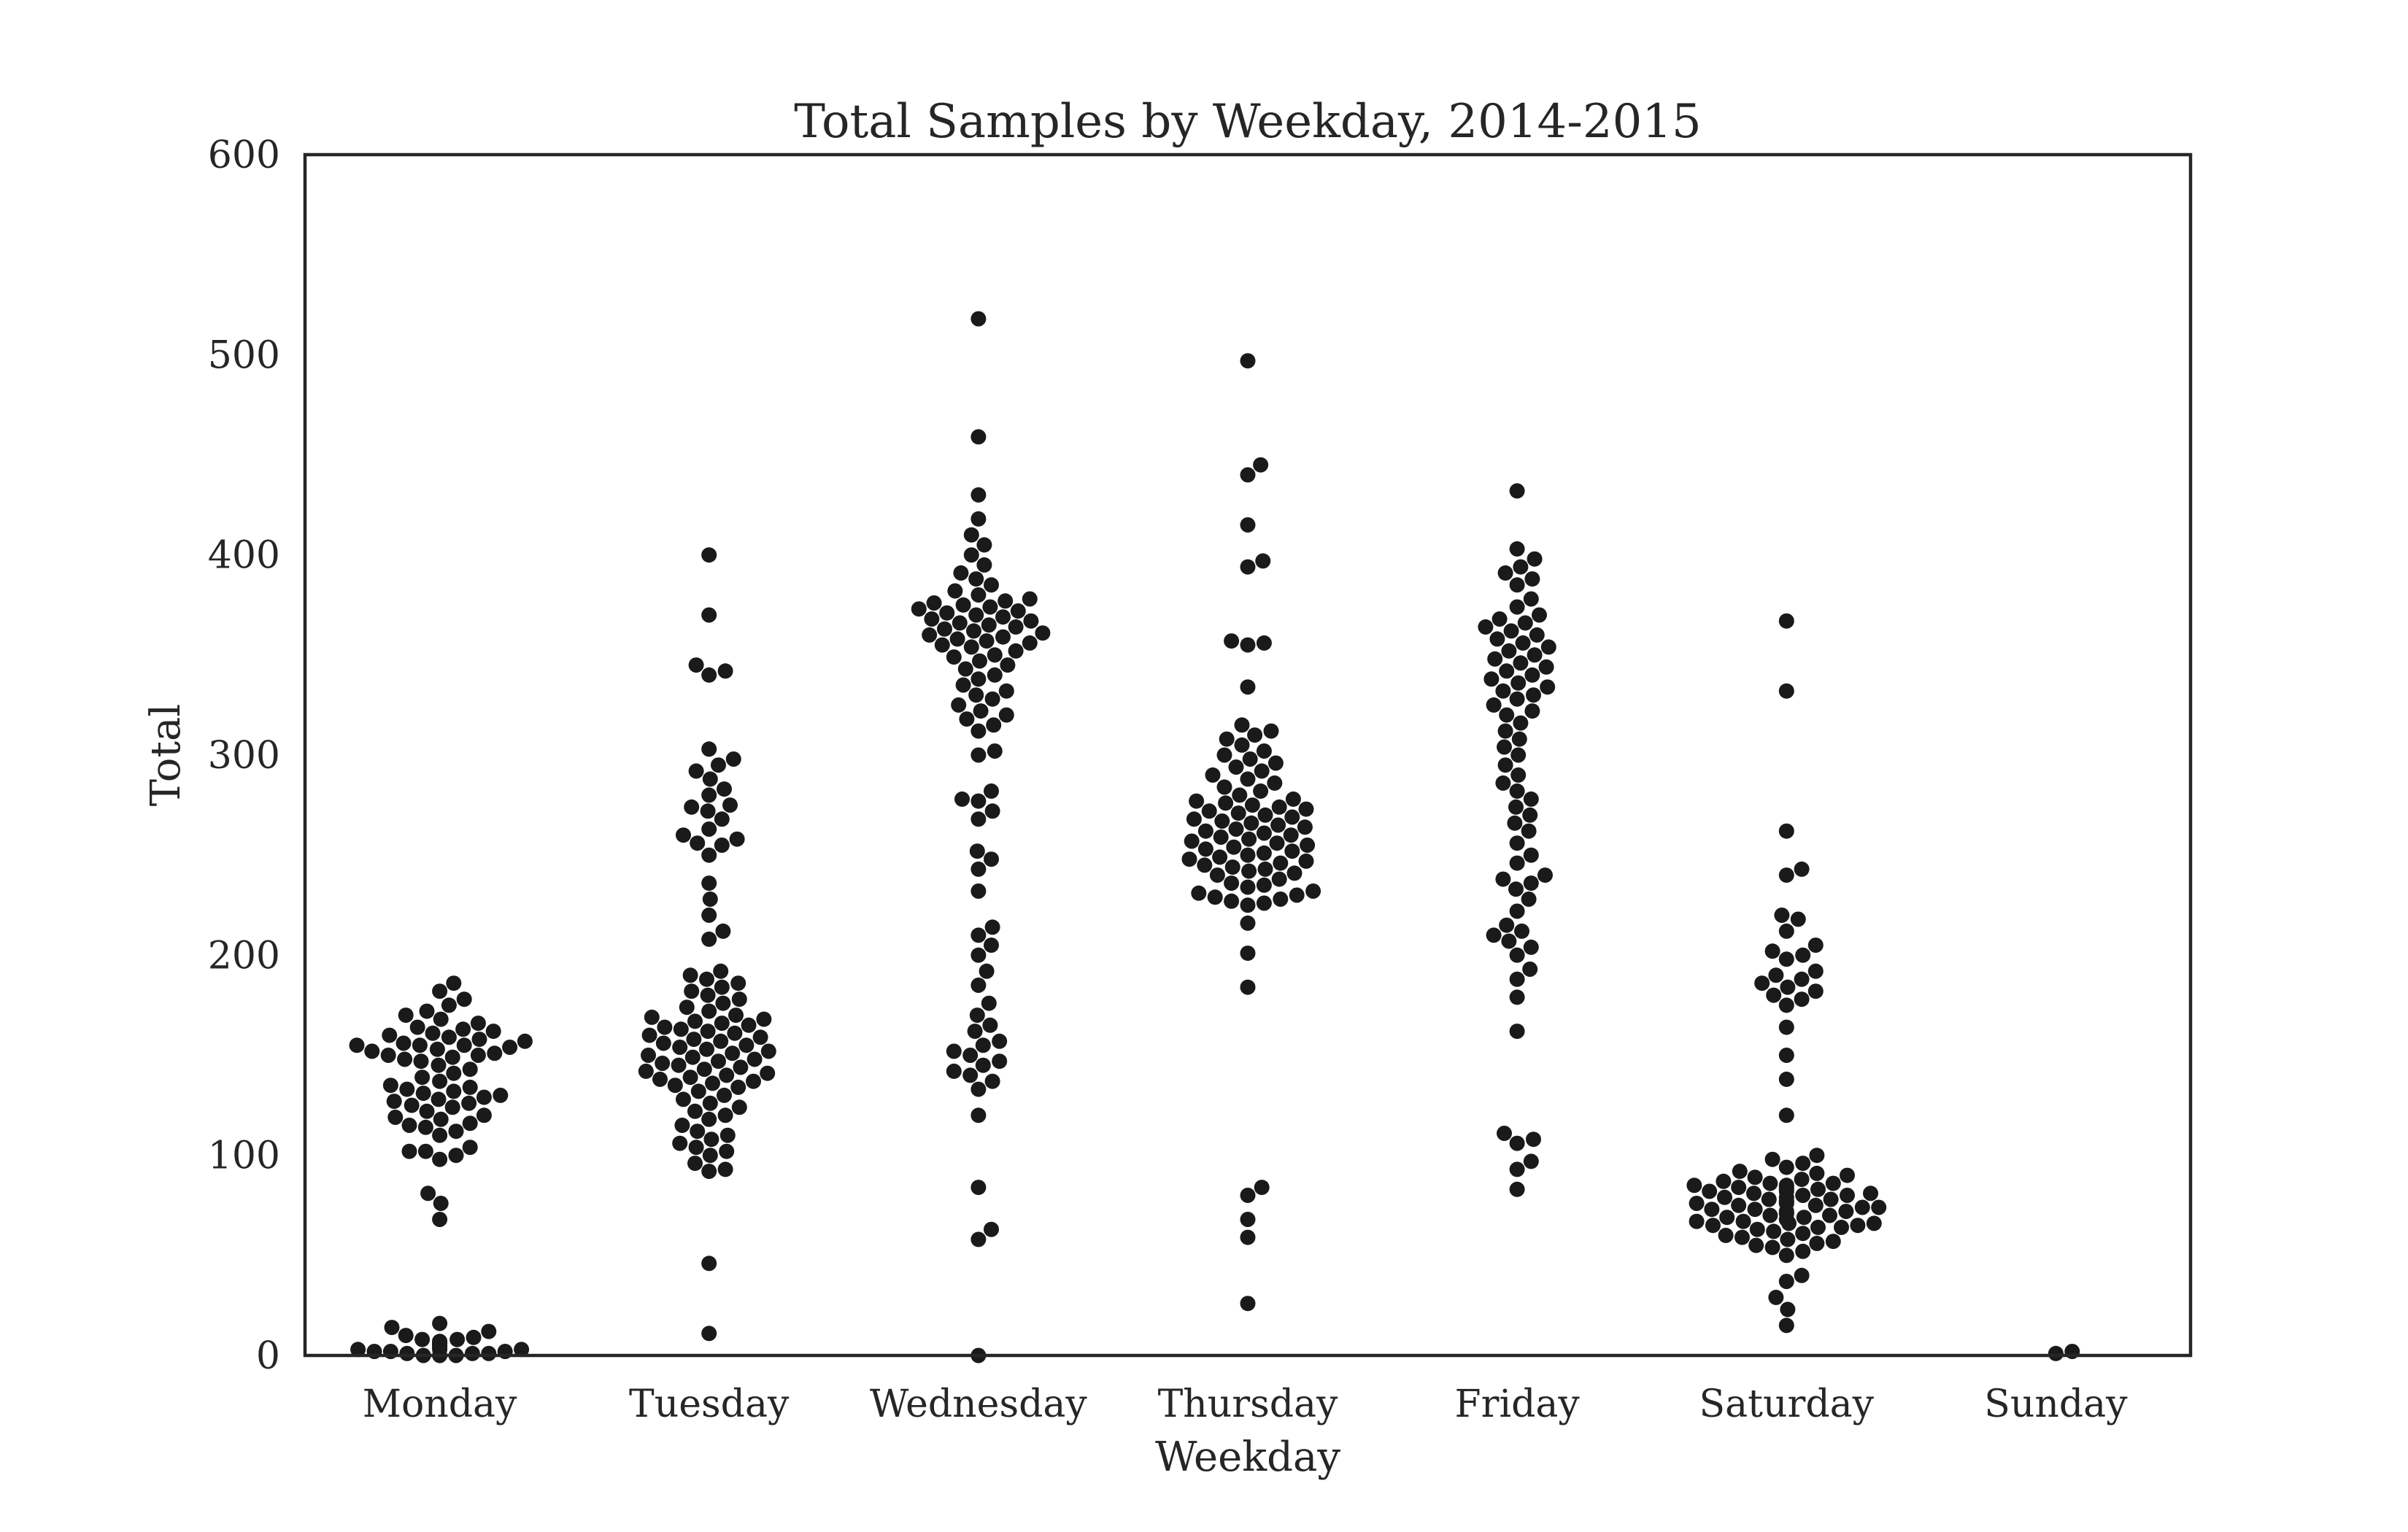 The height and width of the screenshot is (1532, 2408). What do you see at coordinates (244, 556) in the screenshot?
I see `y-tick-label: 400` at bounding box center [244, 556].